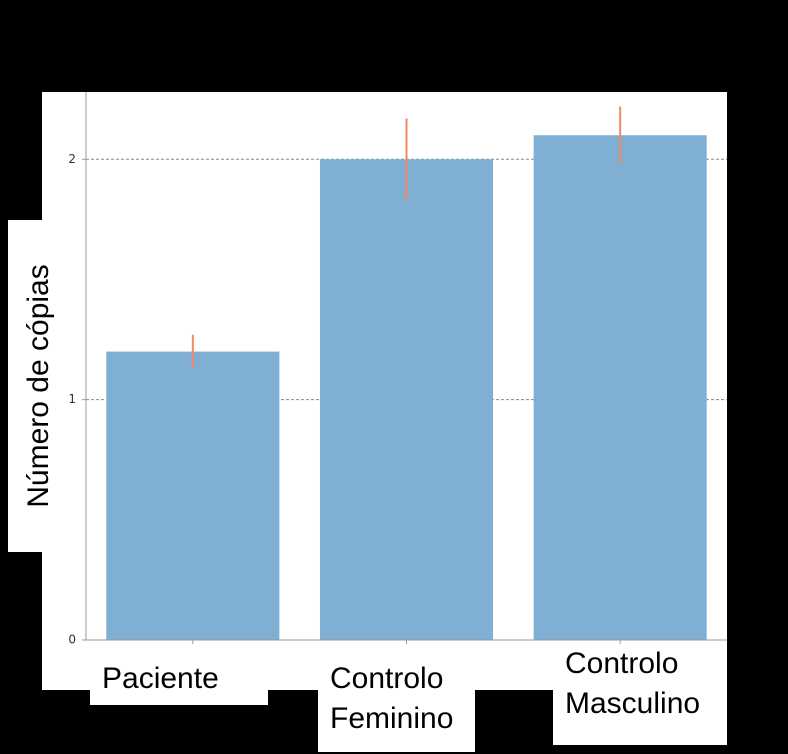 This screenshot has width=788, height=754. What do you see at coordinates (72, 640) in the screenshot?
I see `y-tick-label: 0` at bounding box center [72, 640].